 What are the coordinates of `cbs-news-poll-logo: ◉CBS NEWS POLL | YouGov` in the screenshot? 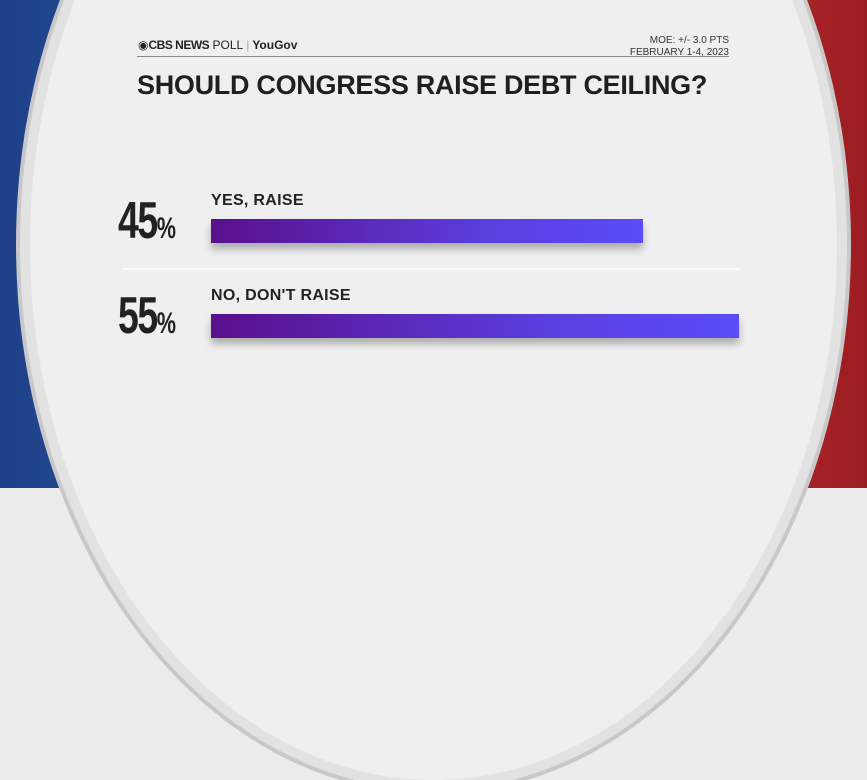 It's located at (217, 45).